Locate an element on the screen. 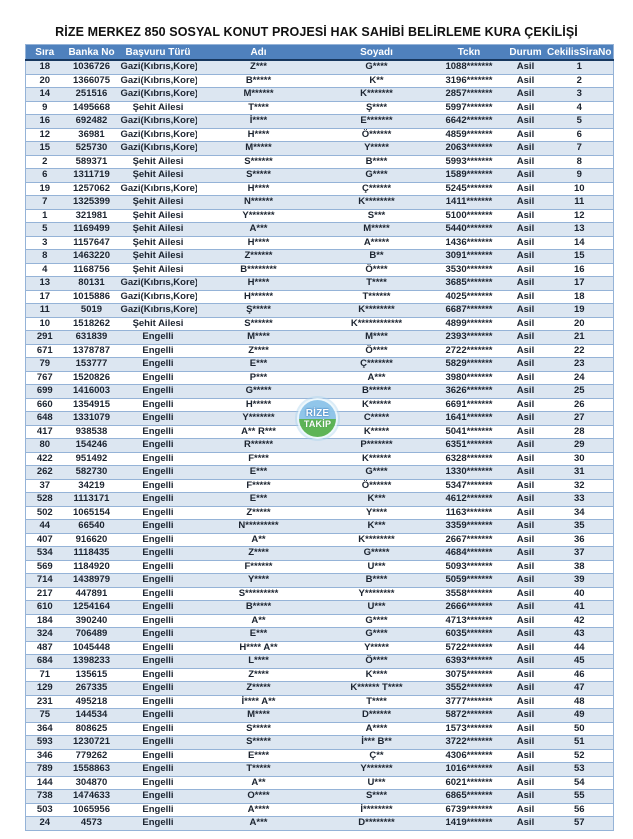 The height and width of the screenshot is (839, 633). table-cell: T***** is located at coordinates (258, 769).